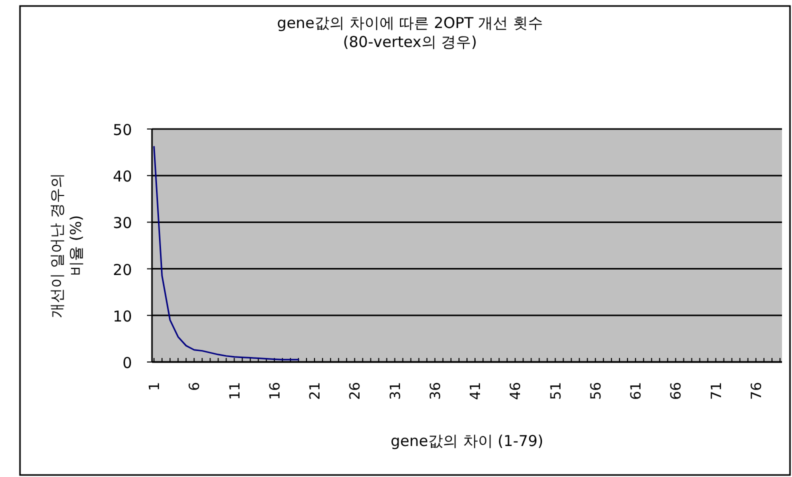 The height and width of the screenshot is (477, 792). What do you see at coordinates (122, 316) in the screenshot?
I see `y-tick-label: 10` at bounding box center [122, 316].